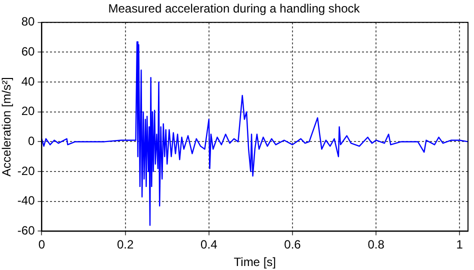  I want to click on x-axis-title: Time [s], so click(255, 262).